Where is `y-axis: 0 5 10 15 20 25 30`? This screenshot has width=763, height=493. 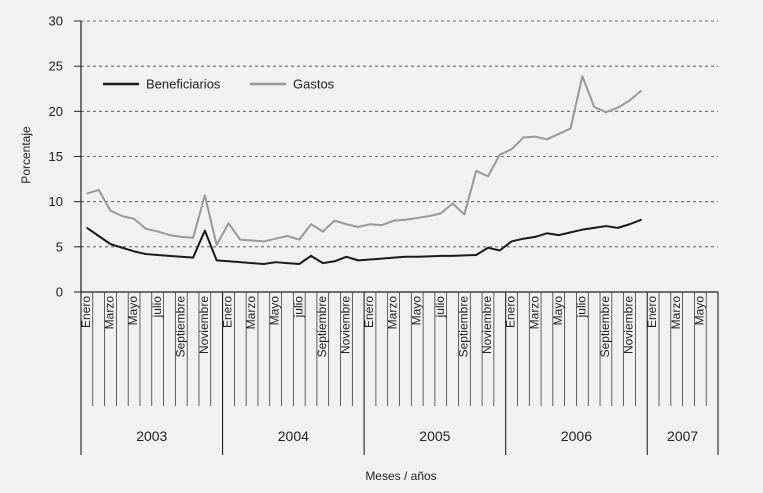 y-axis: 0 5 10 15 20 25 30 is located at coordinates (65, 157).